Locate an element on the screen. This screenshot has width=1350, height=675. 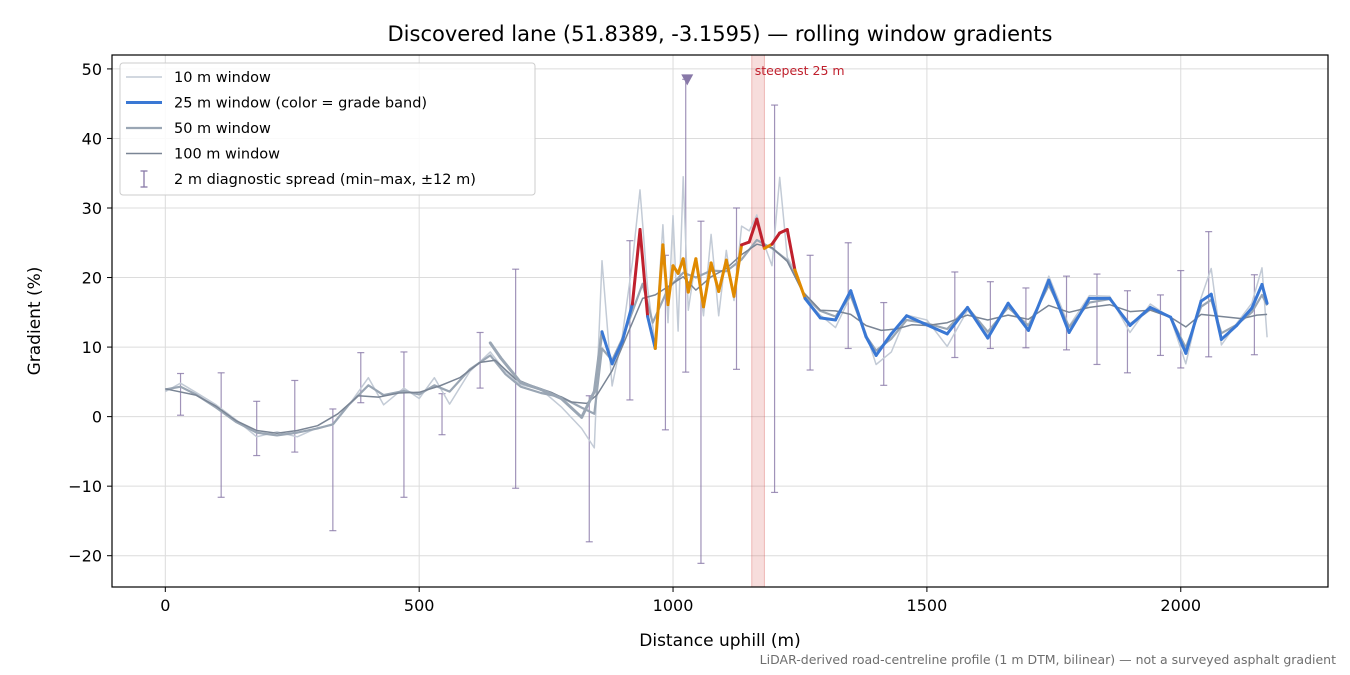
annotation-layer: steepest 25 m is located at coordinates (763, 74).